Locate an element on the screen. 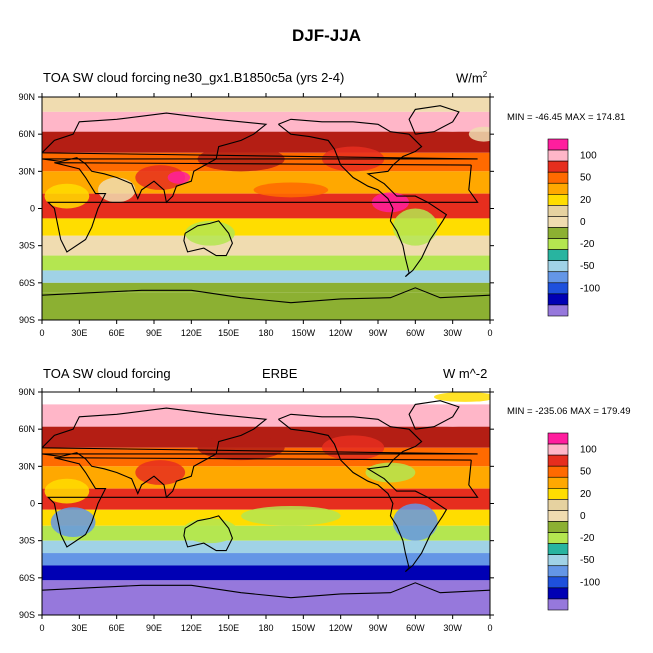 The width and height of the screenshot is (653, 653). panel1-stats: MIN = -46.45 MAX = 174.81 is located at coordinates (566, 117).